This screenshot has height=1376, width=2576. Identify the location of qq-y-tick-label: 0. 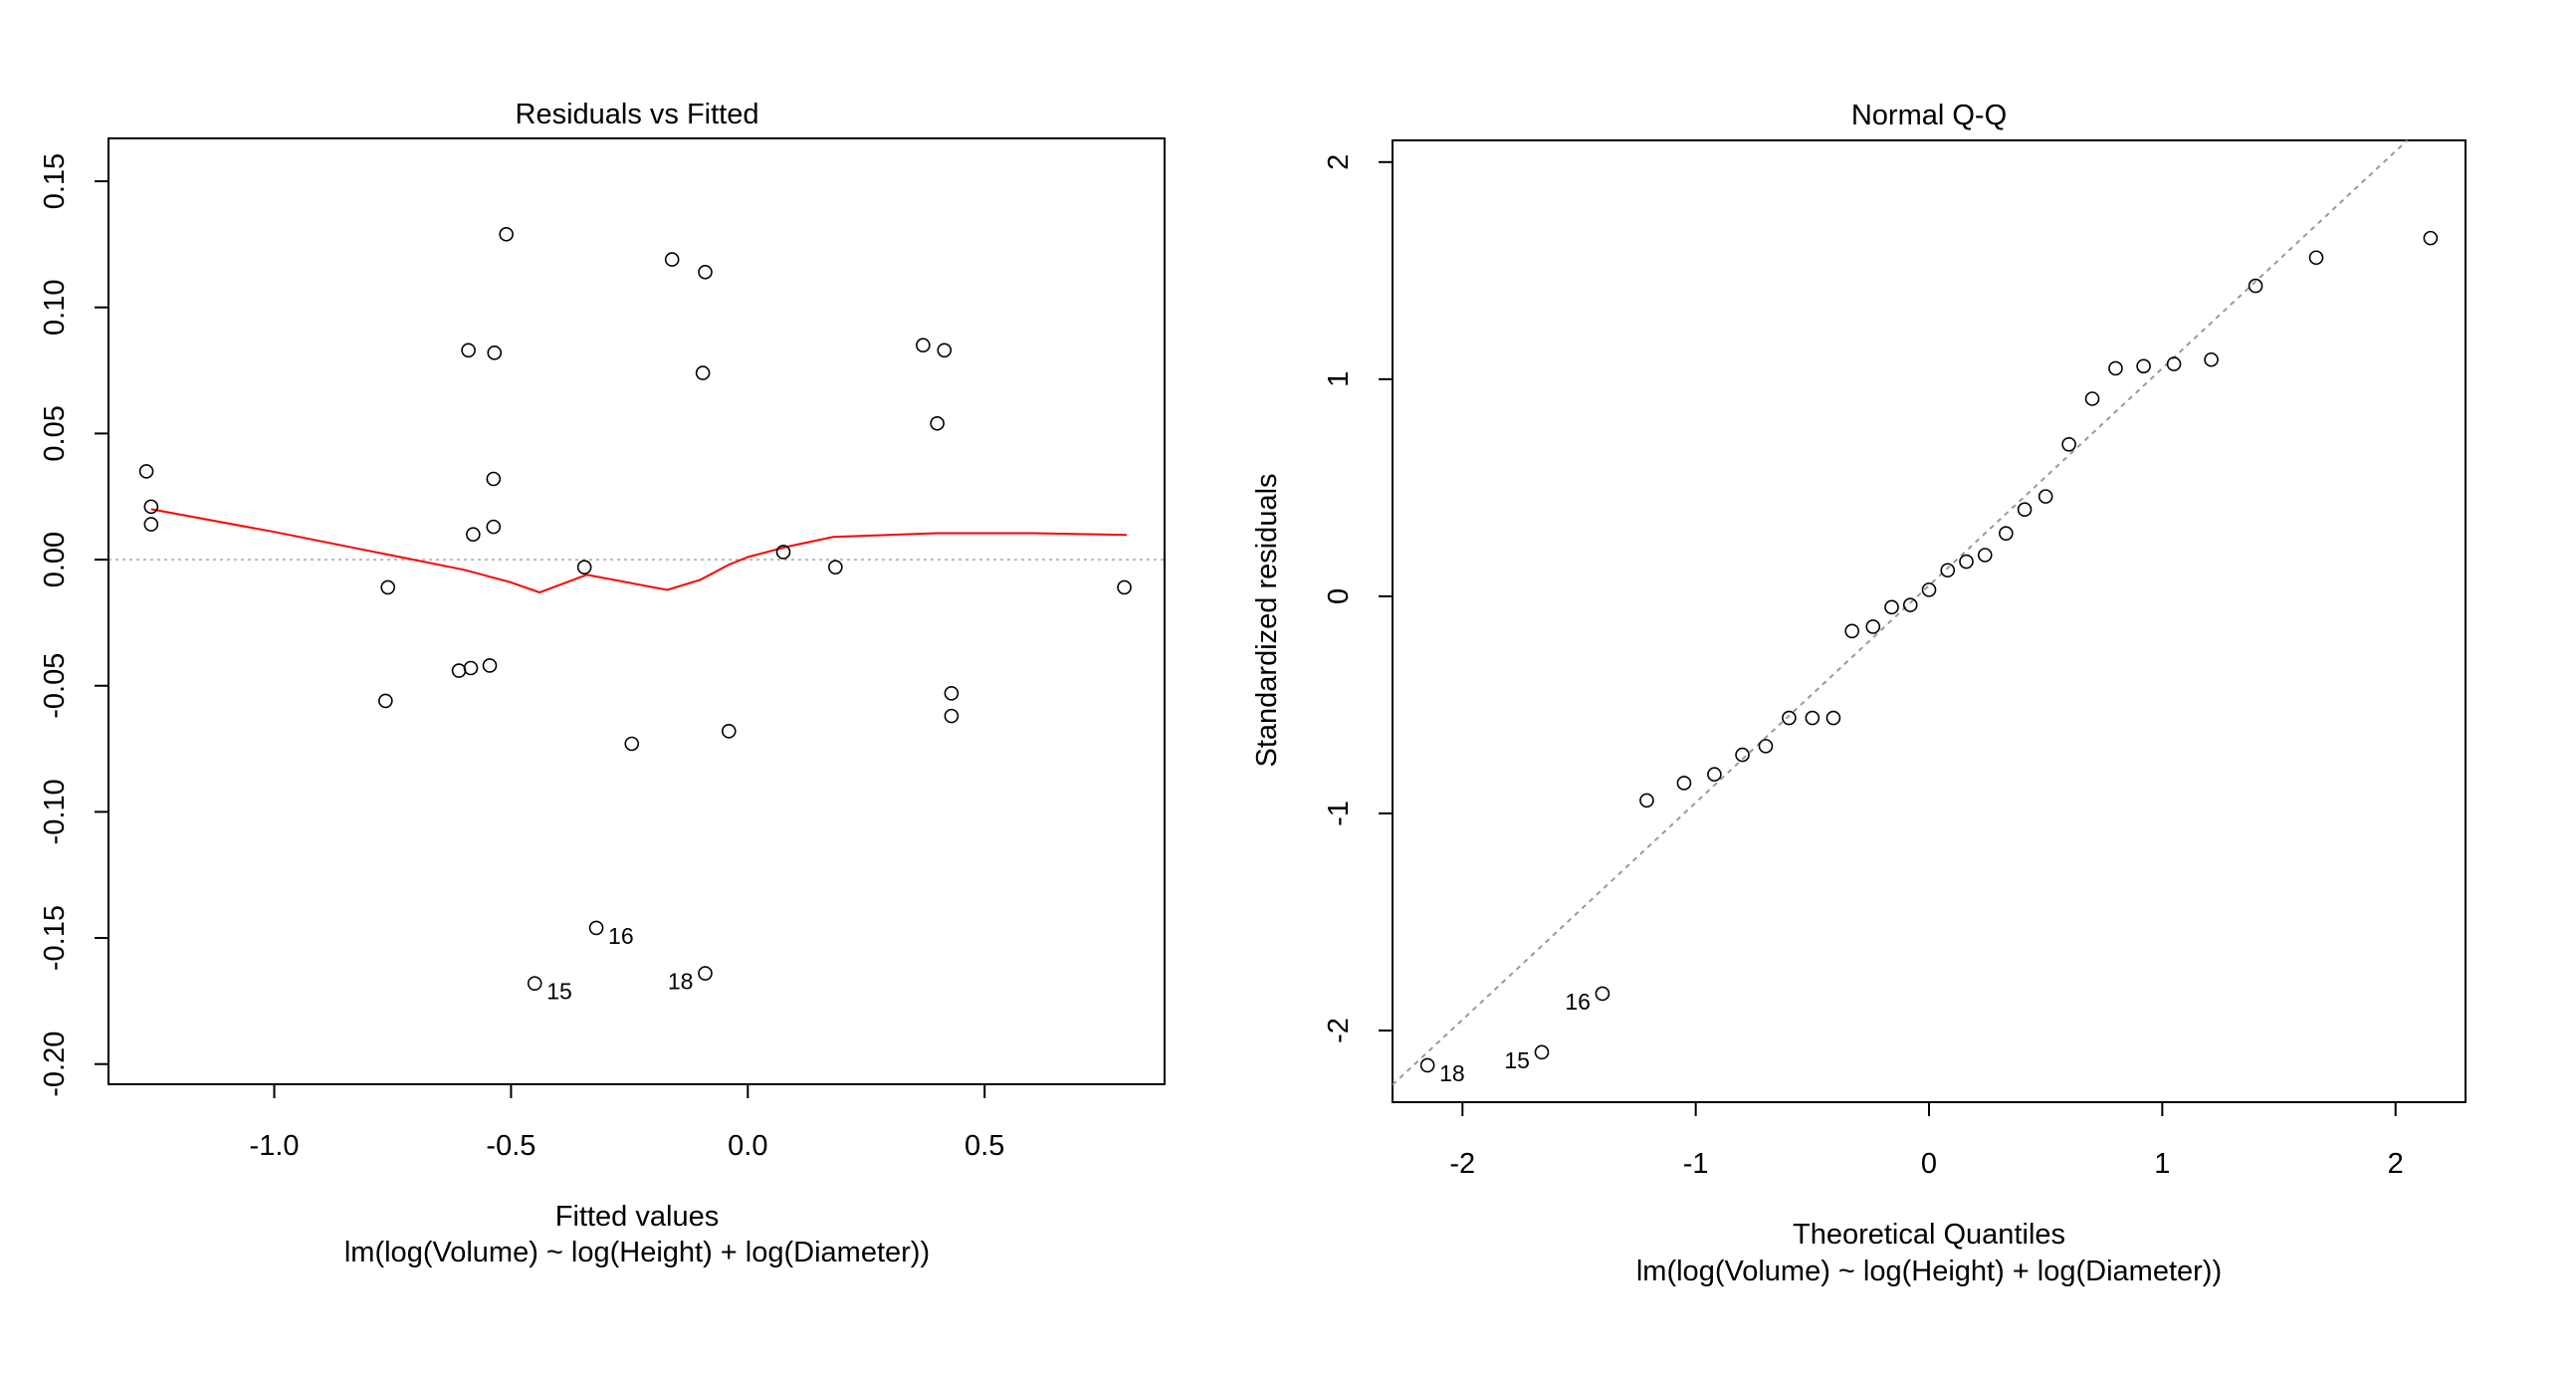
(1339, 596).